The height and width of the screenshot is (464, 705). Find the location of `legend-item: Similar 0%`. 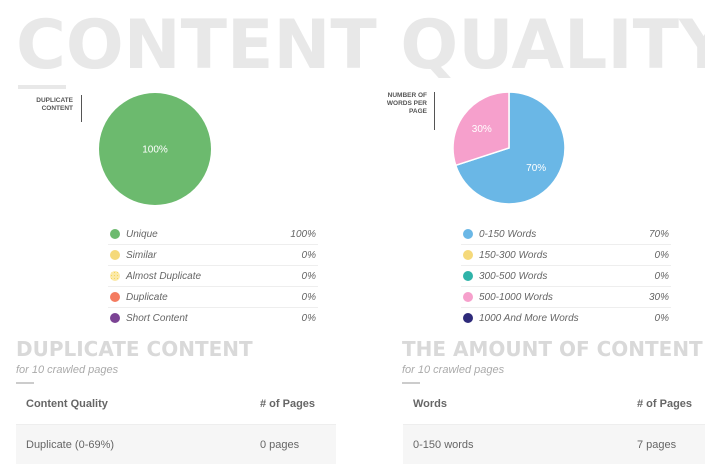

legend-item: Similar 0% is located at coordinates (213, 255).